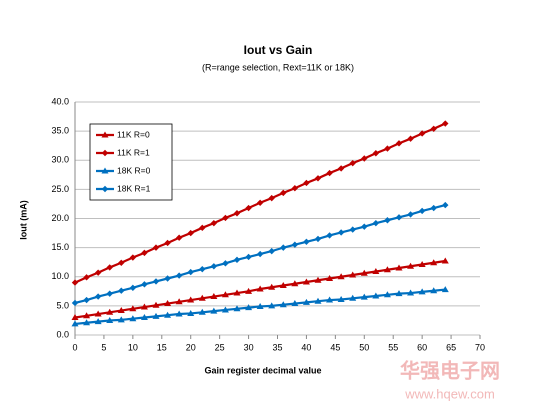 Image resolution: width=534 pixels, height=411 pixels. I want to click on y-tick-label: 40.0, so click(60, 101).